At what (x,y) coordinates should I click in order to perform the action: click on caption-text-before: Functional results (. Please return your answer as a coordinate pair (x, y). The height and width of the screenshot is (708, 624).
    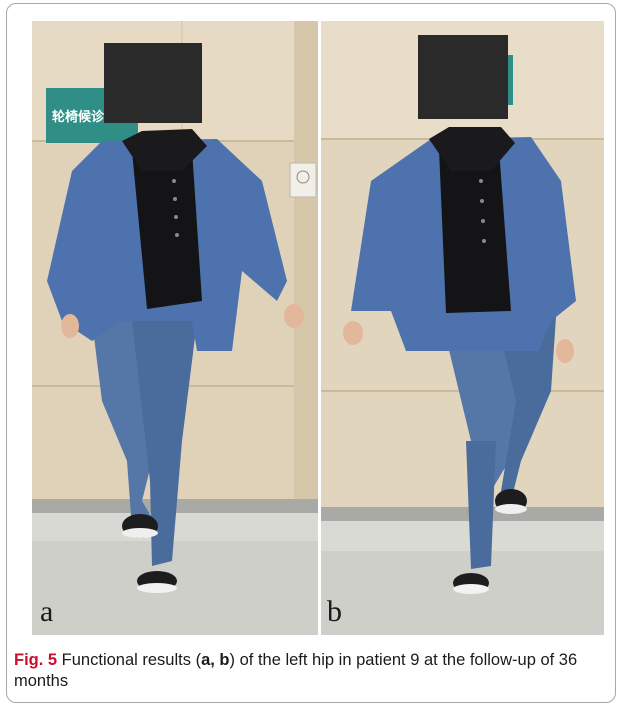
    Looking at the image, I should click on (129, 660).